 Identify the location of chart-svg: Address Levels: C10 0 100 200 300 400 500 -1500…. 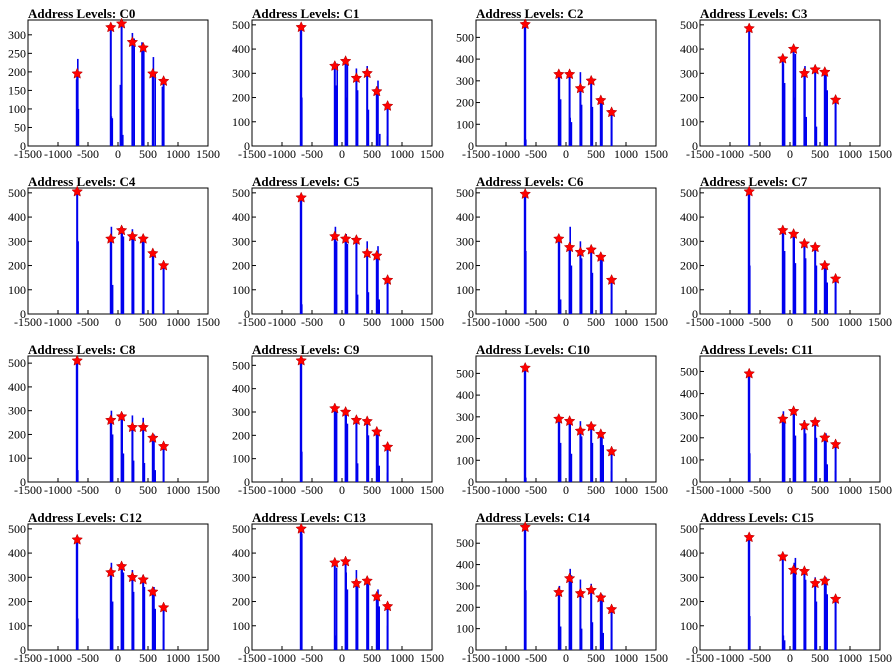
(562, 419).